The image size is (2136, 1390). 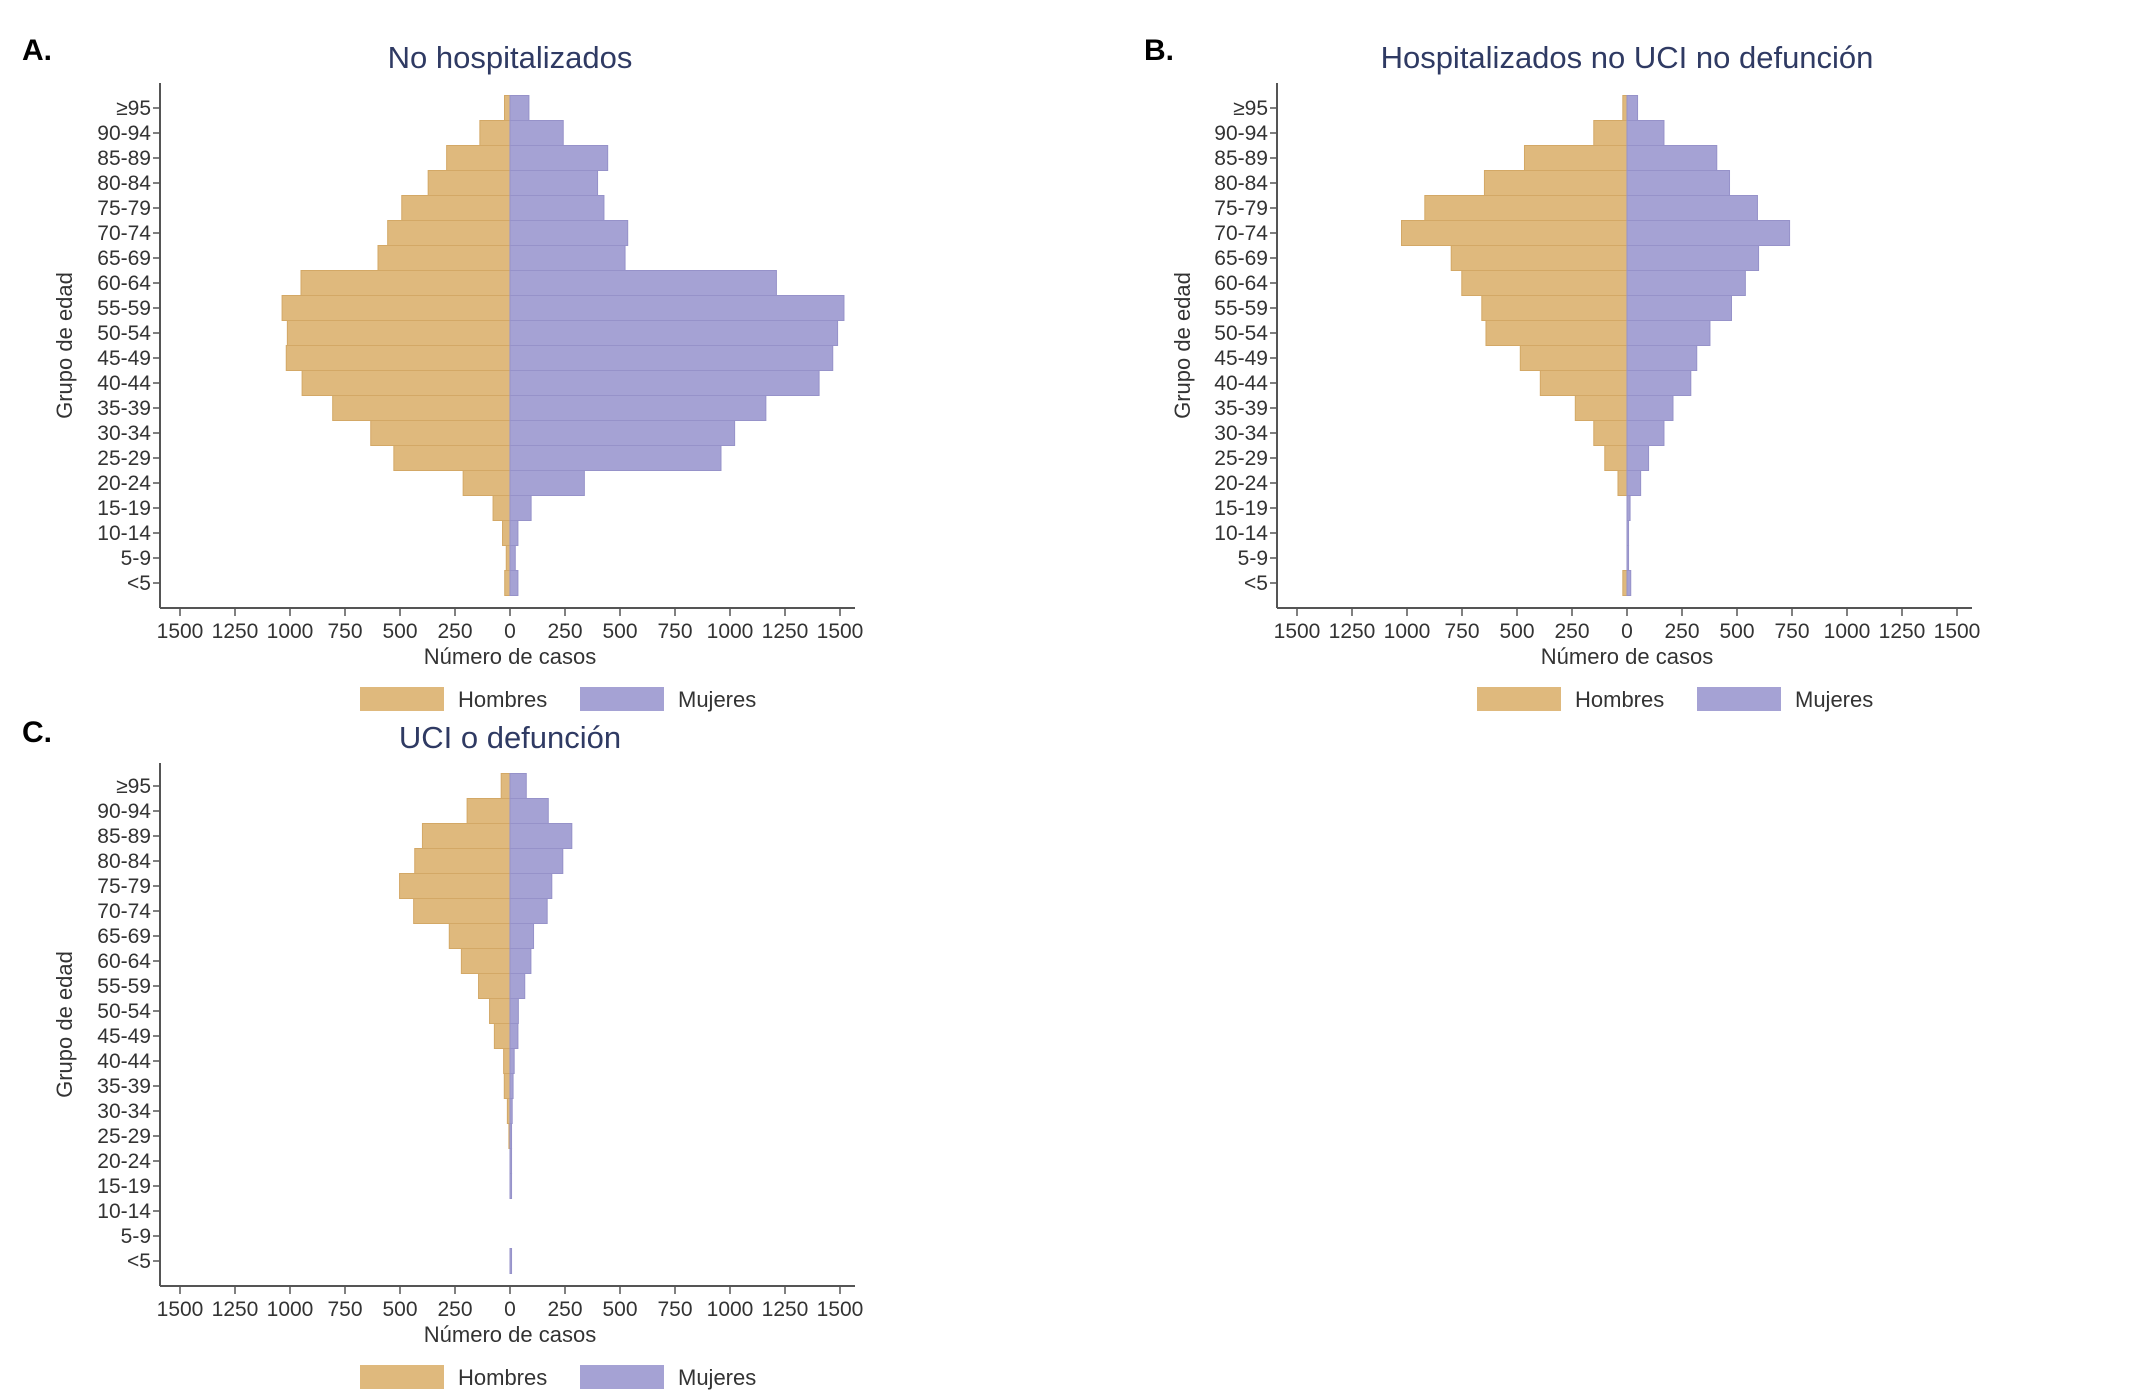 I want to click on legend-label-hombres: Hombres, so click(x=502, y=699).